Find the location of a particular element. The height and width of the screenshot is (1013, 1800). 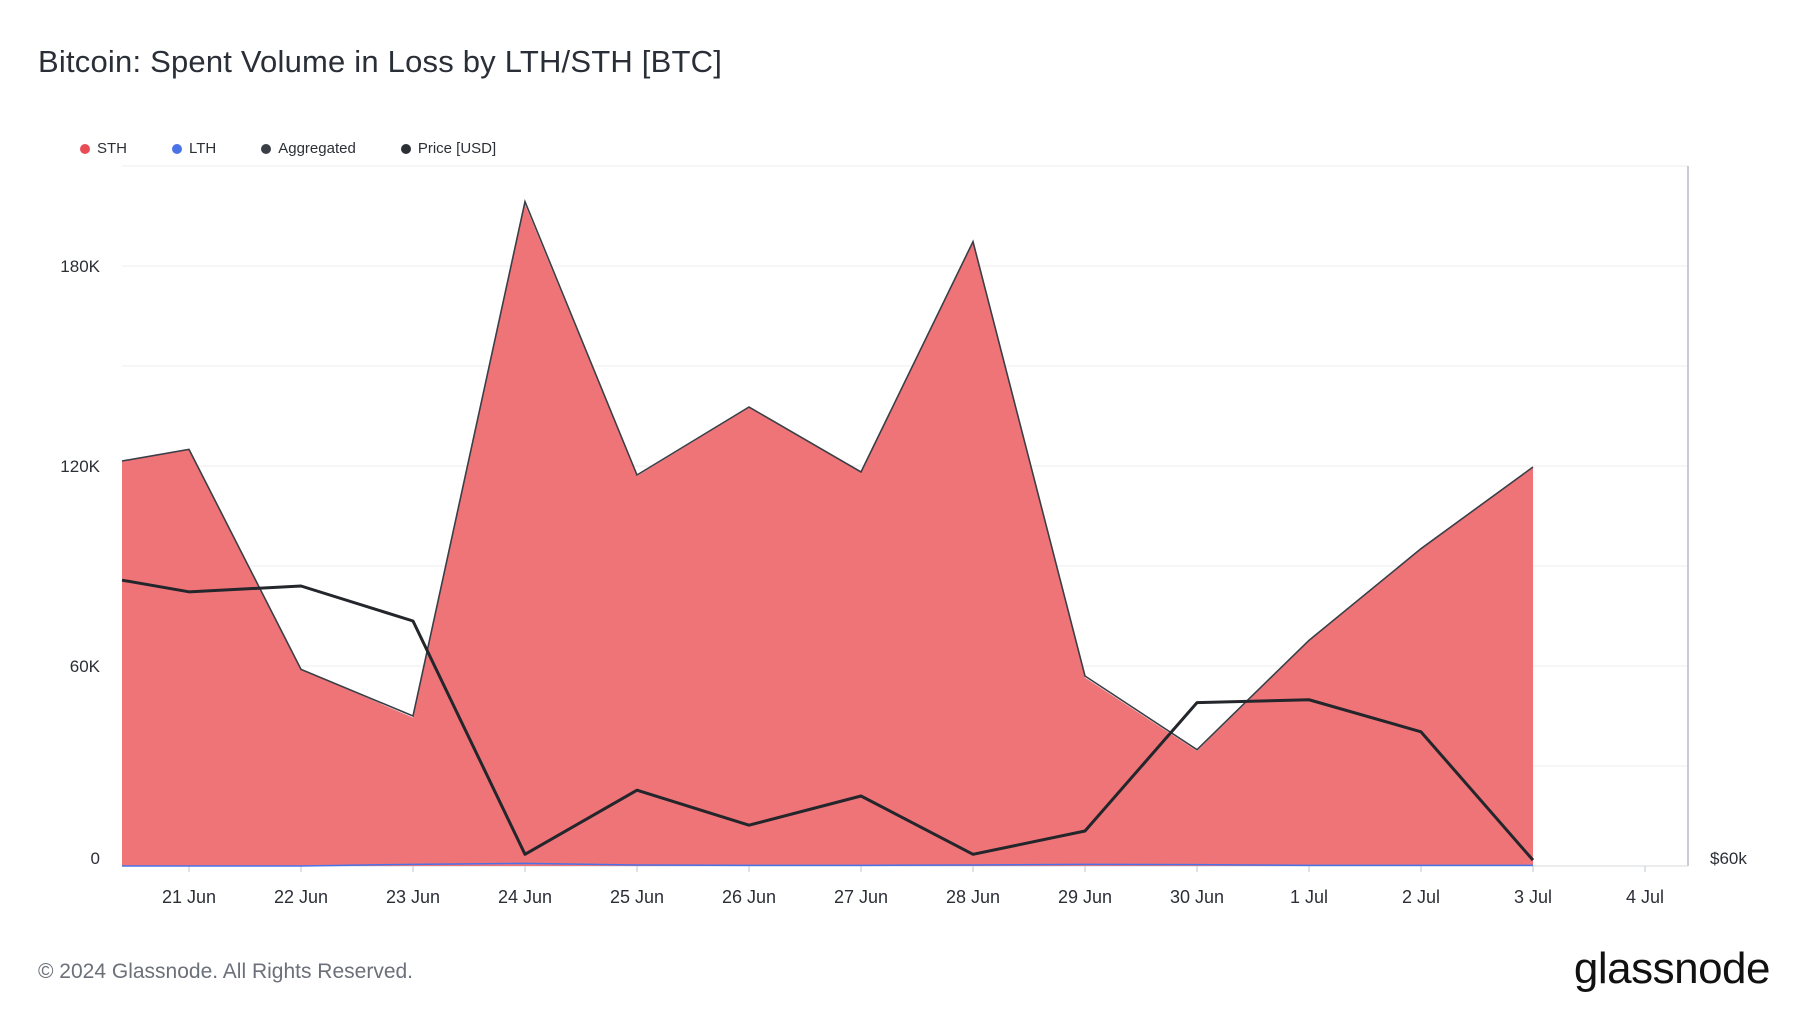

x-tick-label: 21 Jun is located at coordinates (189, 897).